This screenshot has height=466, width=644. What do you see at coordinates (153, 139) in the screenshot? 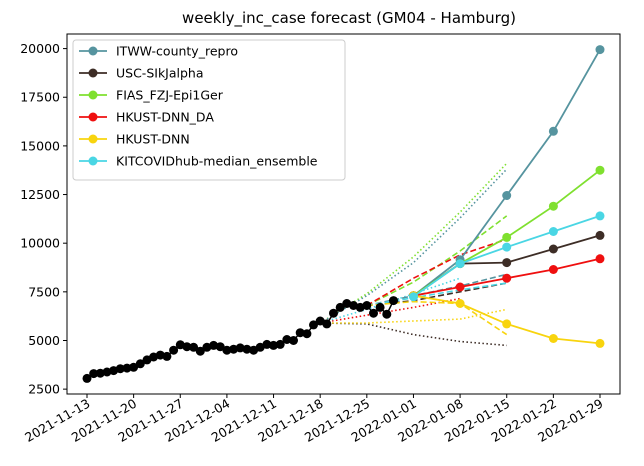
I see `legend-label-hkust-dnn: HKUST-DNN` at bounding box center [153, 139].